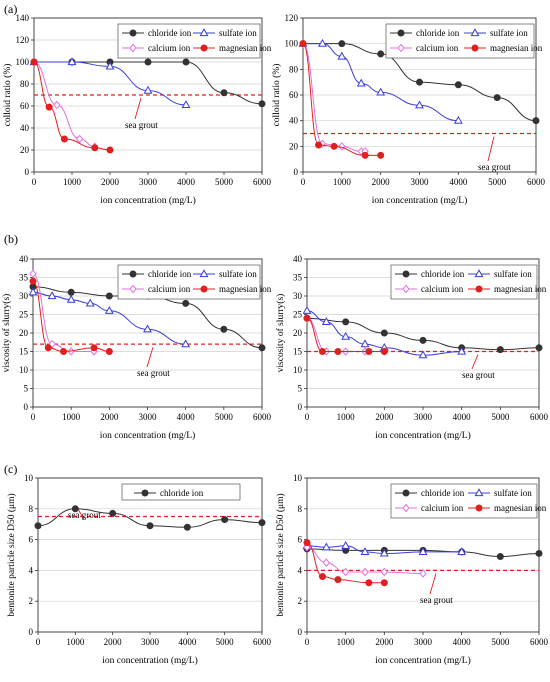  Describe the element at coordinates (458, 182) in the screenshot. I see `x-tick-label: 4000` at that location.